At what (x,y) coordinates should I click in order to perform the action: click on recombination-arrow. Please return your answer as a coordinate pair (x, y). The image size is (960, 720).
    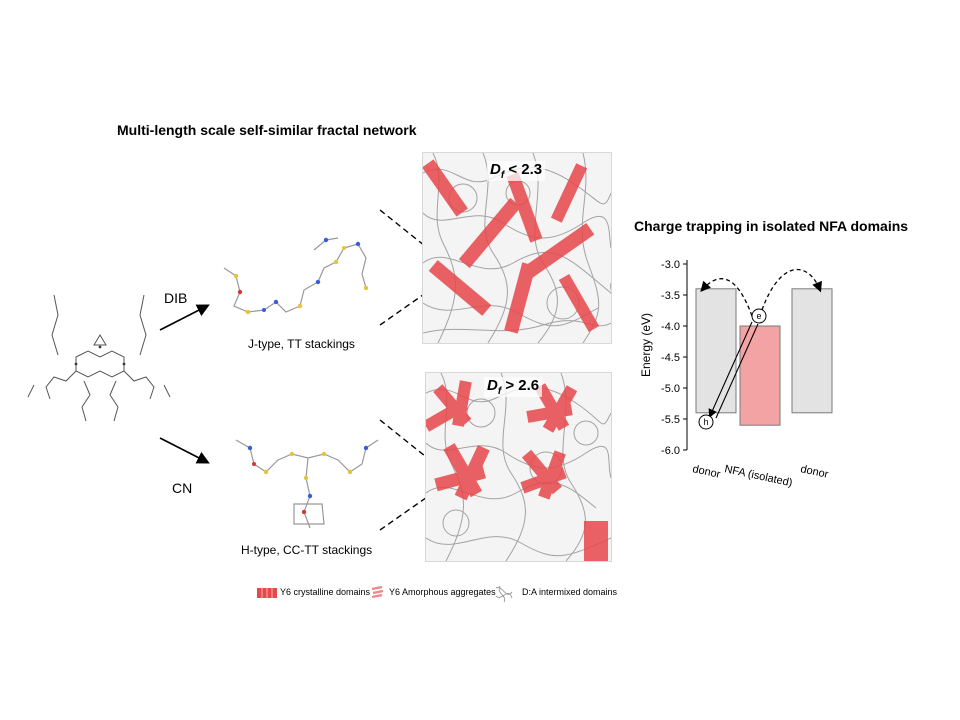
    Looking at the image, I should click on (730, 370).